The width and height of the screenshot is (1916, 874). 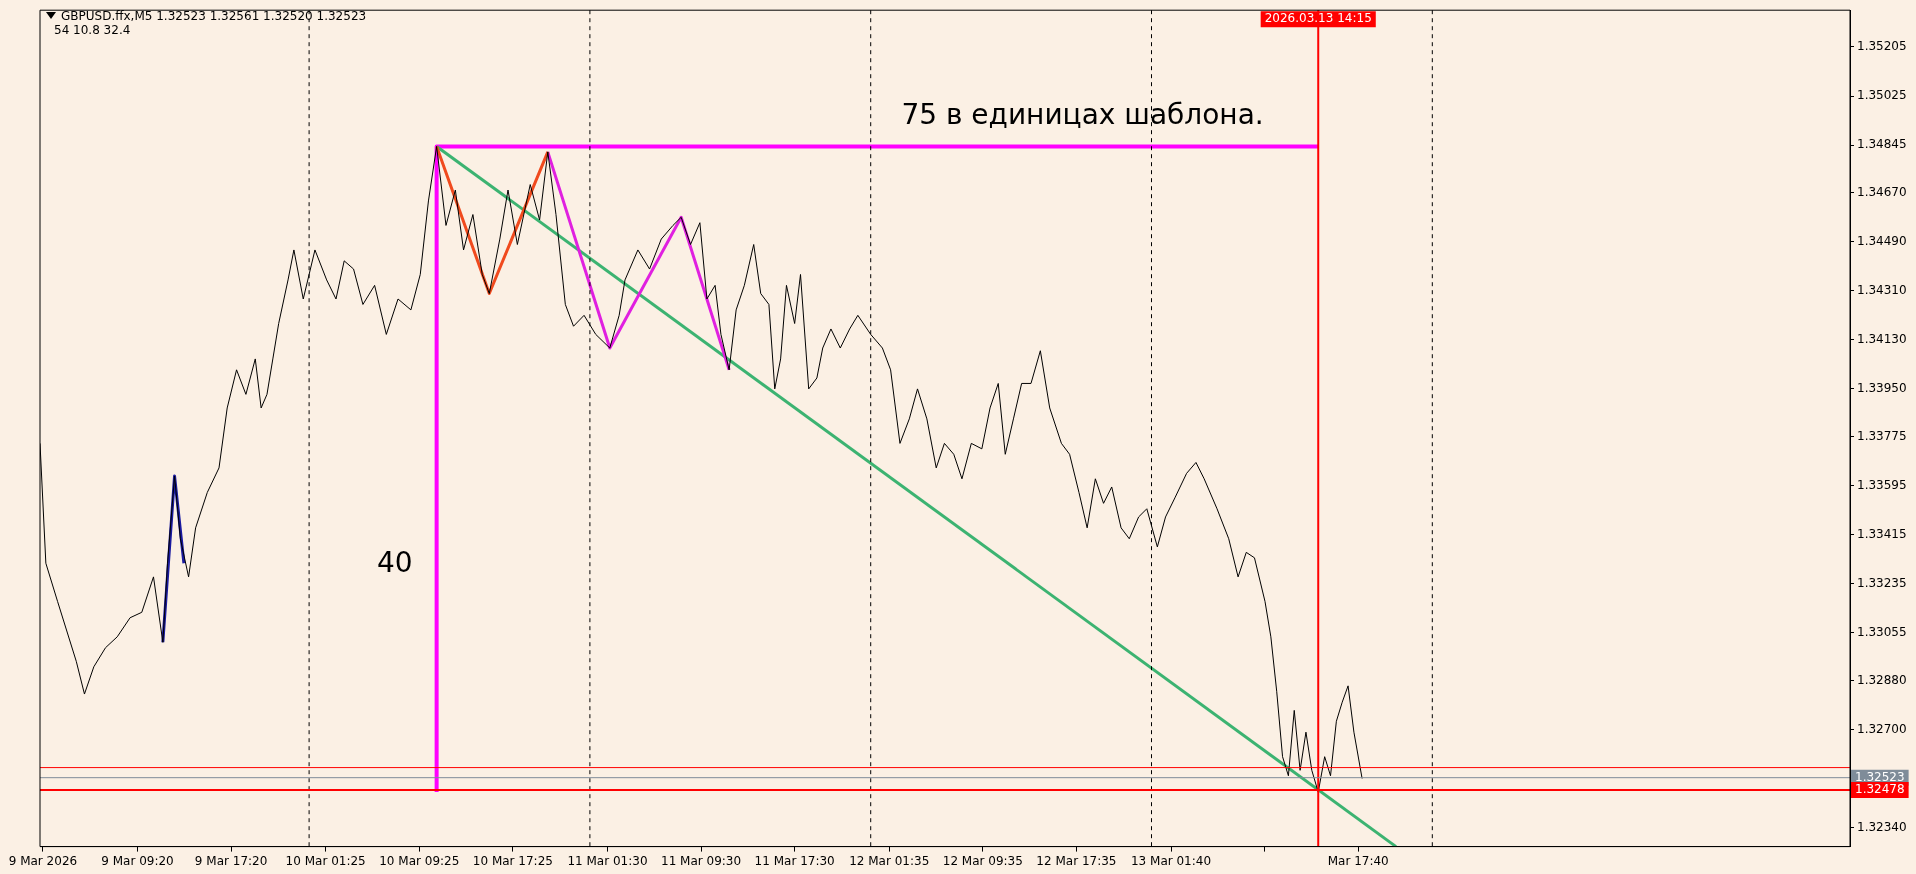 I want to click on y-tick-label: 1.33950, so click(x=1882, y=388).